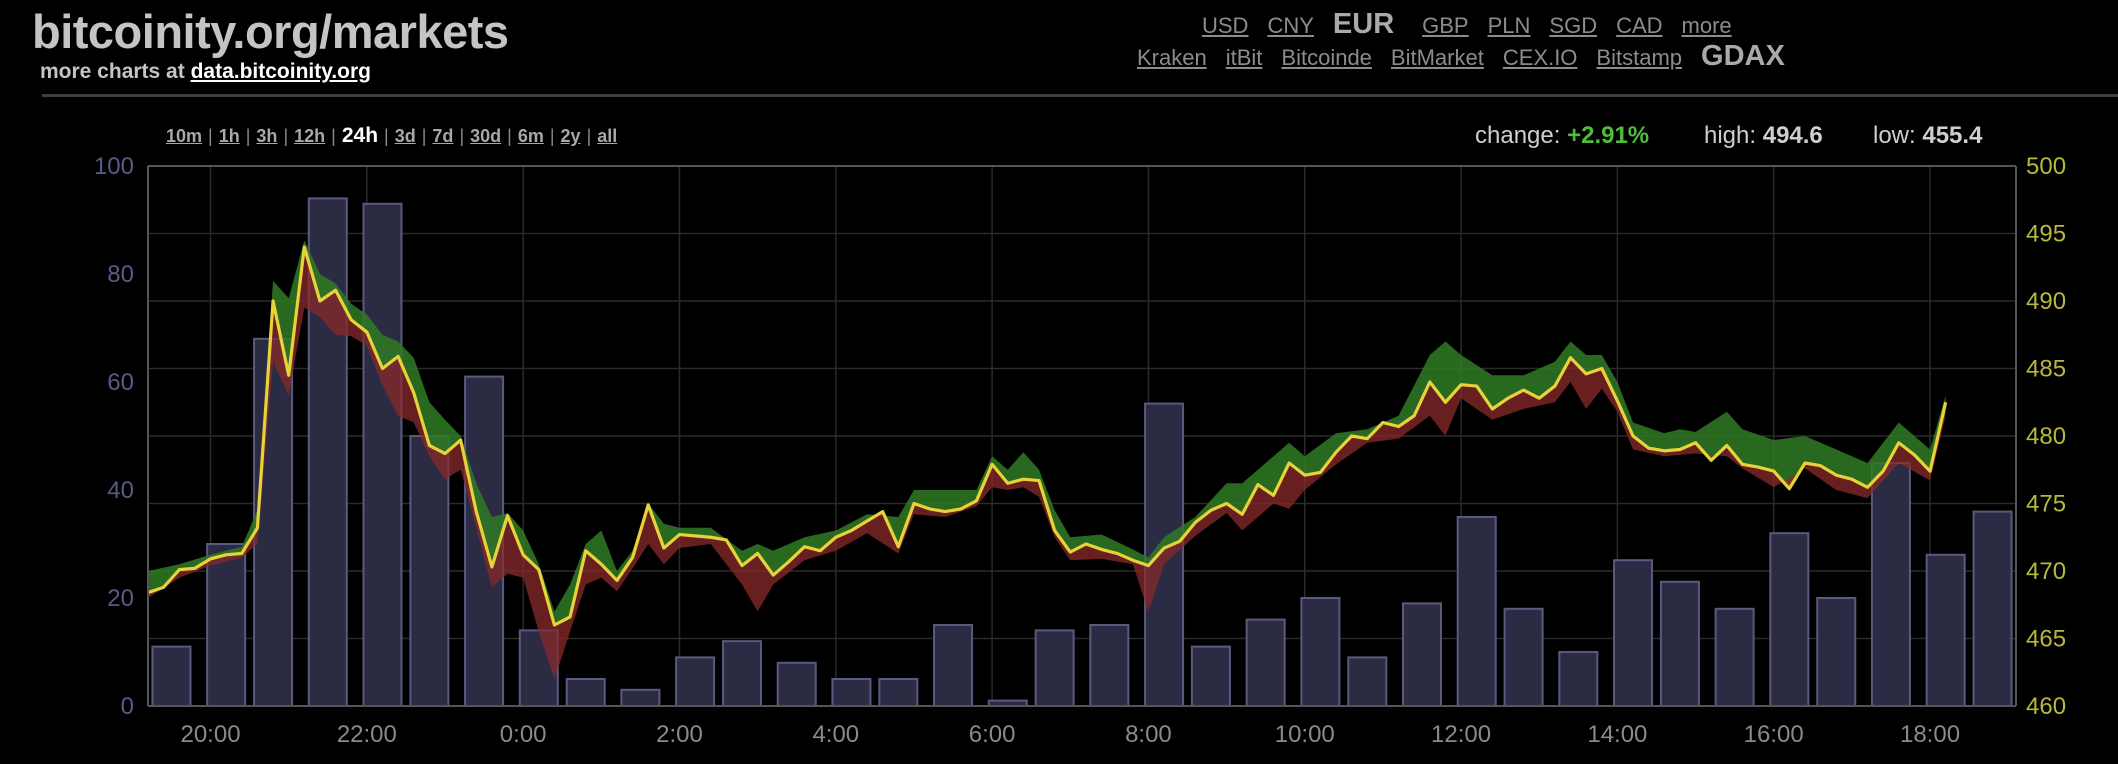  Describe the element at coordinates (1363, 24) in the screenshot. I see `currency-eur: EUR` at that location.